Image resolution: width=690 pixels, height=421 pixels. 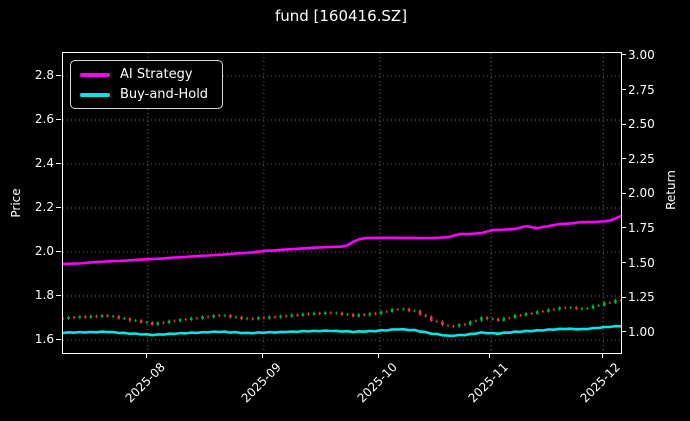 What do you see at coordinates (95, 74) in the screenshot?
I see `ai-strategy-line-swatch` at bounding box center [95, 74].